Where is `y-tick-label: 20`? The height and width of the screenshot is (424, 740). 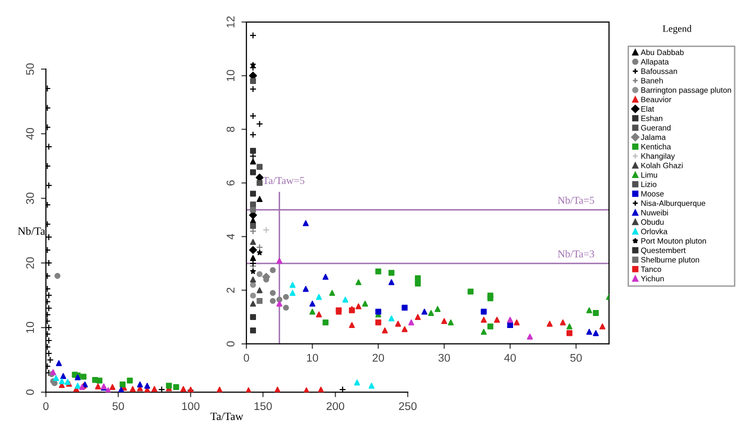 y-tick-label: 20 is located at coordinates (30, 263).